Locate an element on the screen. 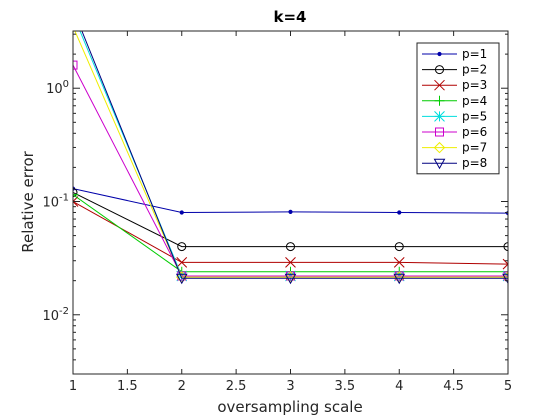 This screenshot has height=420, width=560. star-shape is located at coordinates (439, 116).